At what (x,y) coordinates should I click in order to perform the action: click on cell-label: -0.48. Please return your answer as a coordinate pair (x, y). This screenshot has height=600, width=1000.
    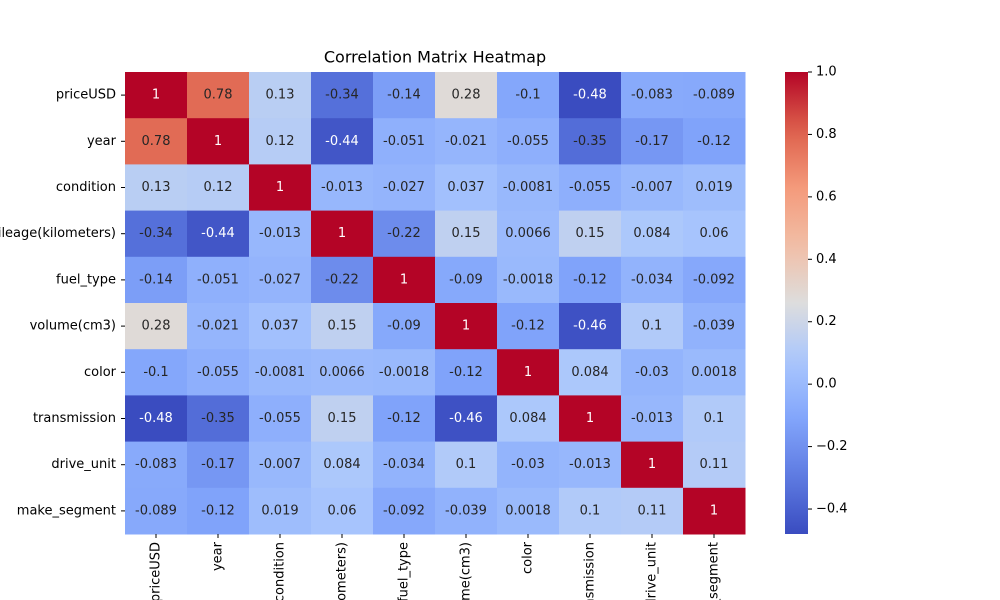
    Looking at the image, I should click on (590, 95).